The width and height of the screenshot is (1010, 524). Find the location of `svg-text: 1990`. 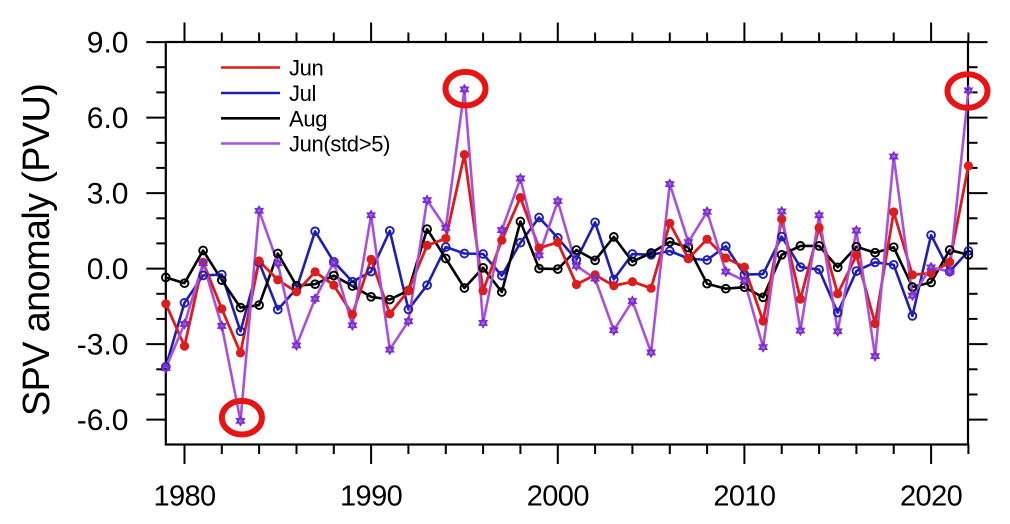

svg-text: 1990 is located at coordinates (371, 497).